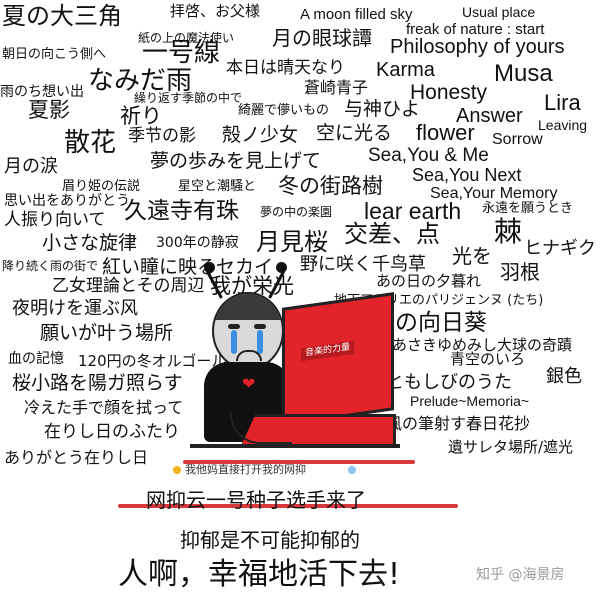 Image resolution: width=600 pixels, height=600 pixels. I want to click on cloud-word: 一号線, so click(181, 53).